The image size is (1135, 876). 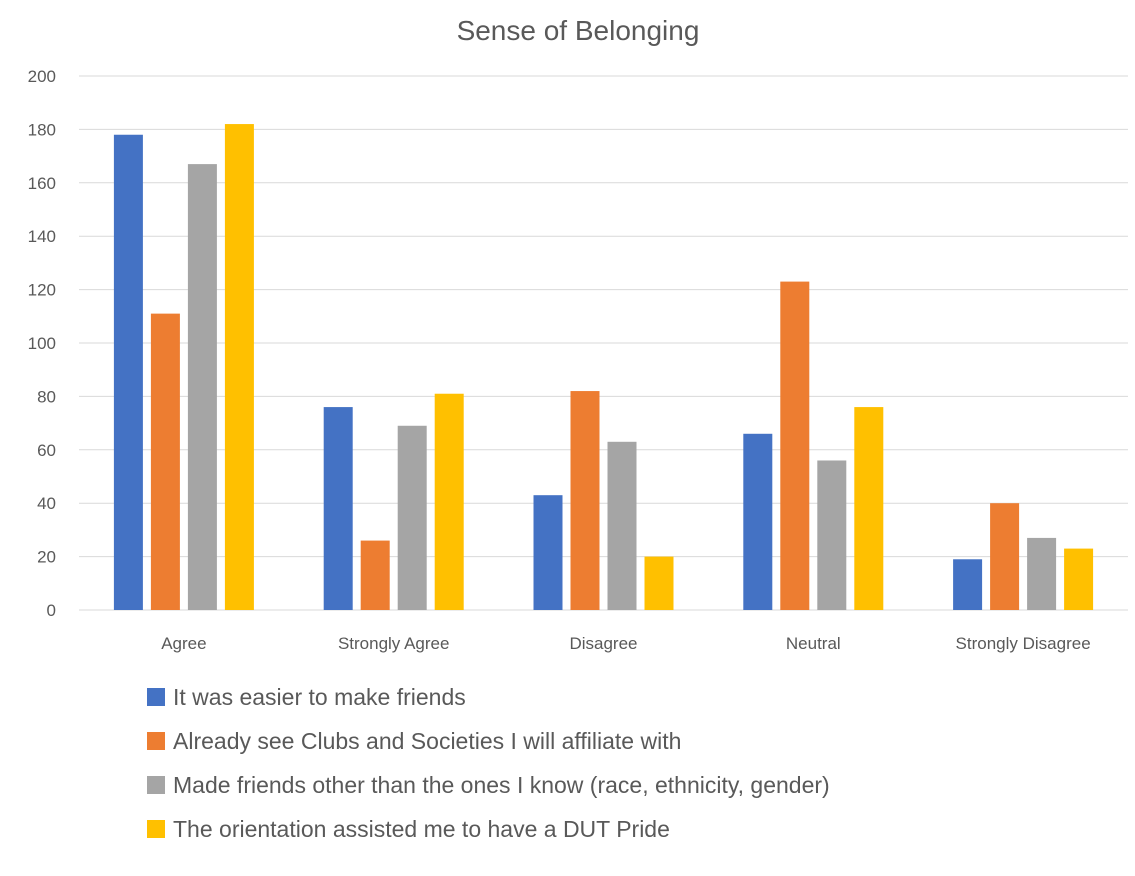 I want to click on y-tick-label-5: 100, so click(x=42, y=343).